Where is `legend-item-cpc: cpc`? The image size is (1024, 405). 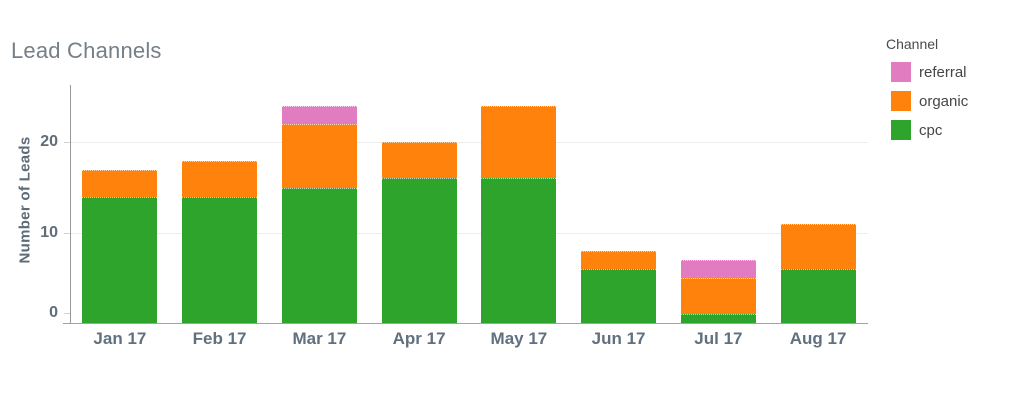
legend-item-cpc: cpc is located at coordinates (929, 130).